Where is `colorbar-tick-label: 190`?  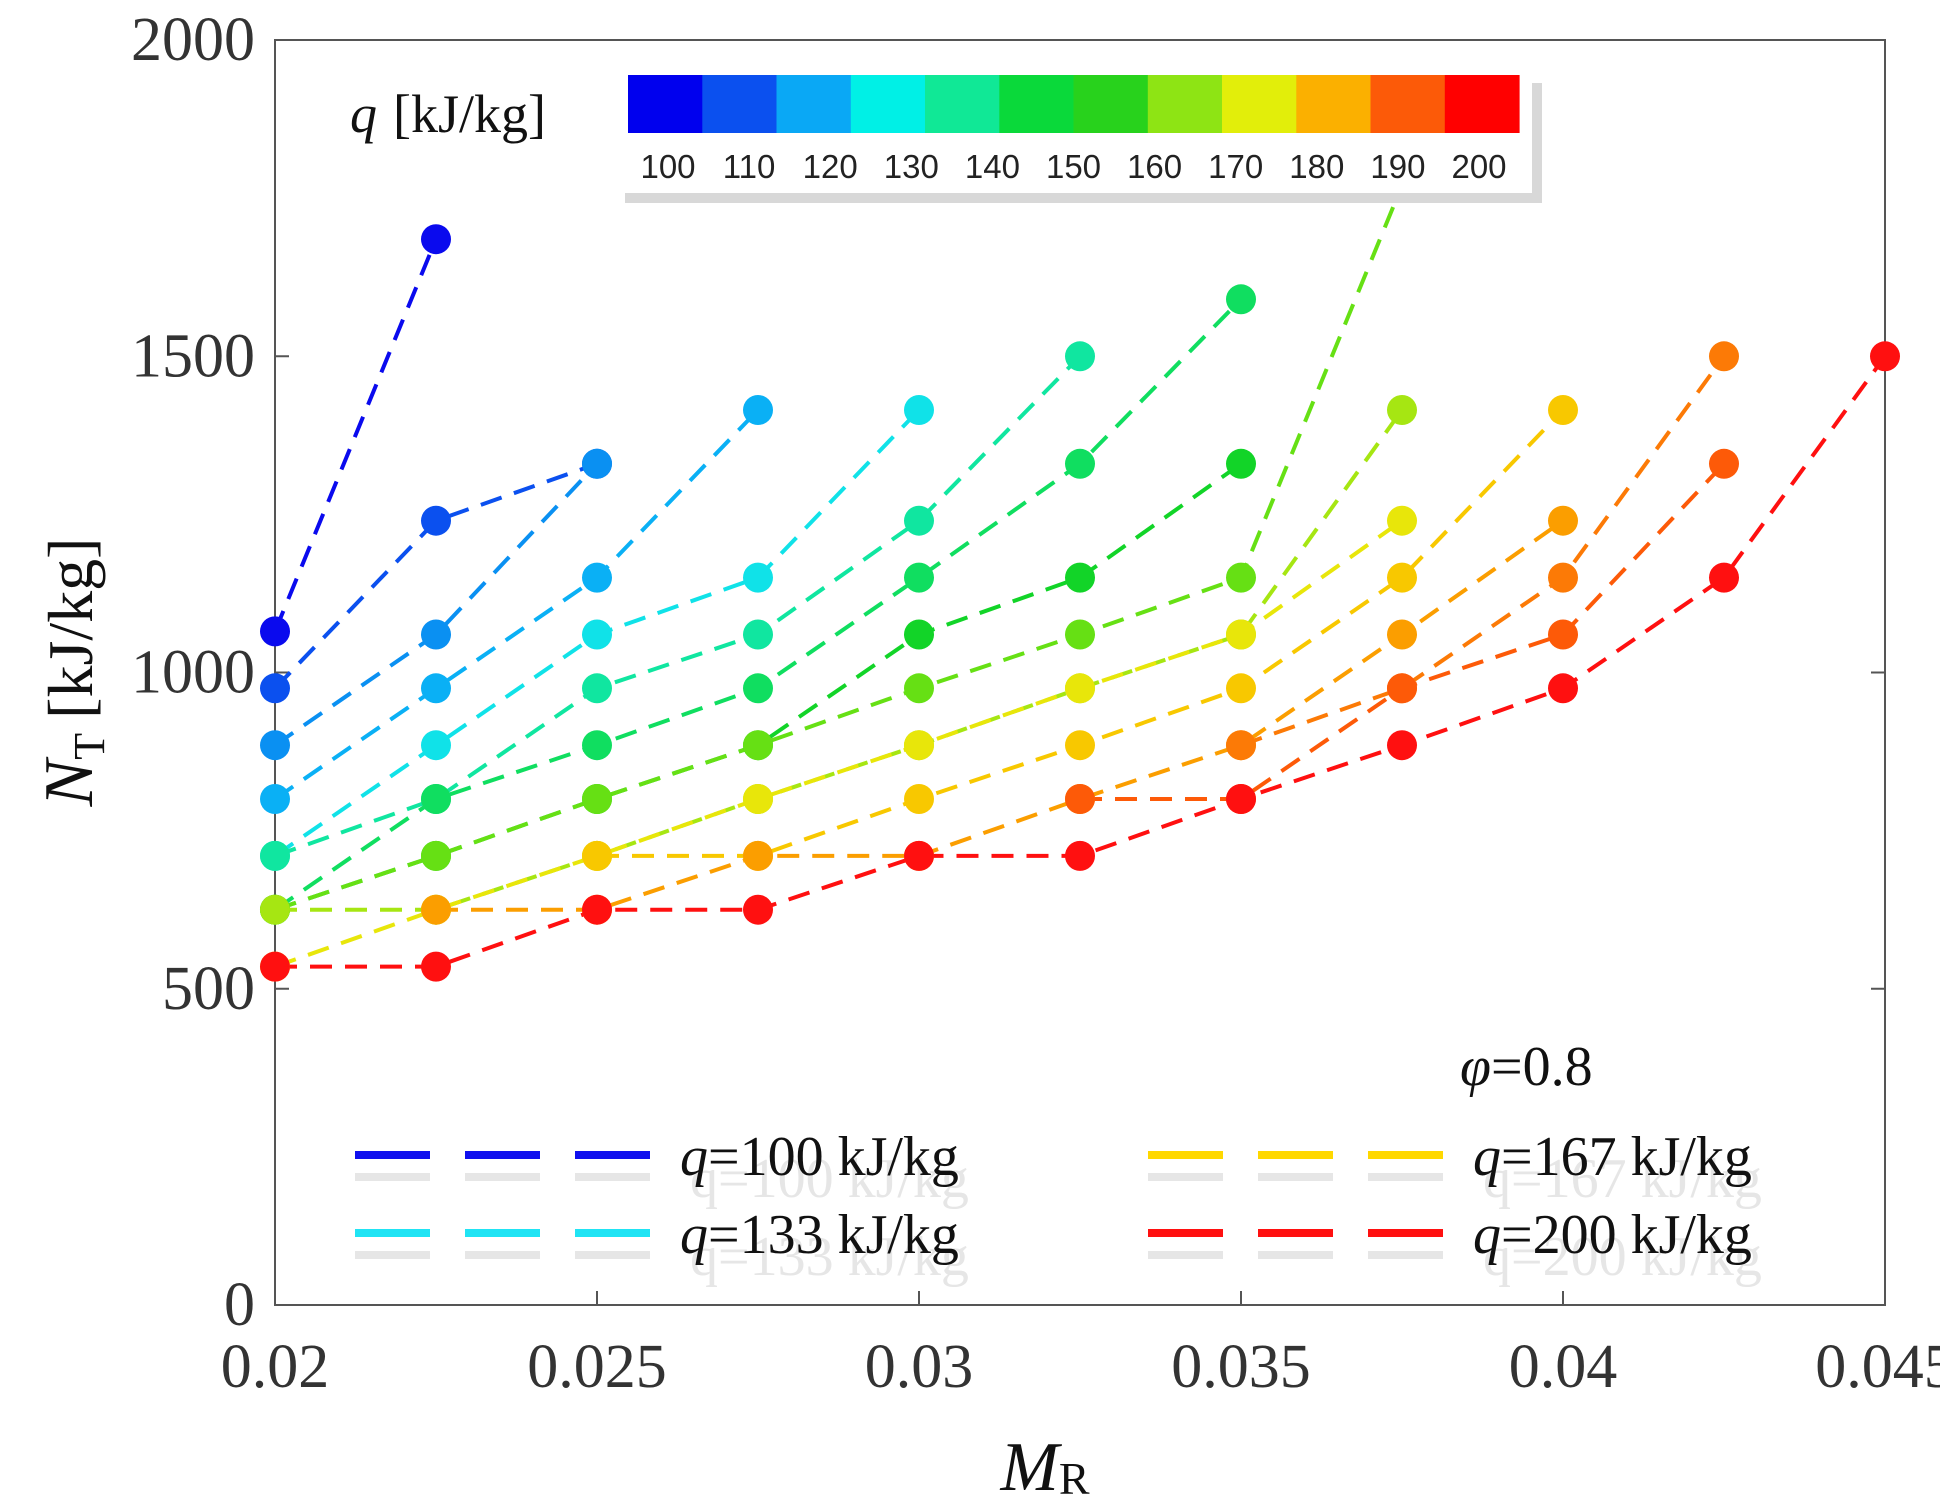 colorbar-tick-label: 190 is located at coordinates (1397, 166).